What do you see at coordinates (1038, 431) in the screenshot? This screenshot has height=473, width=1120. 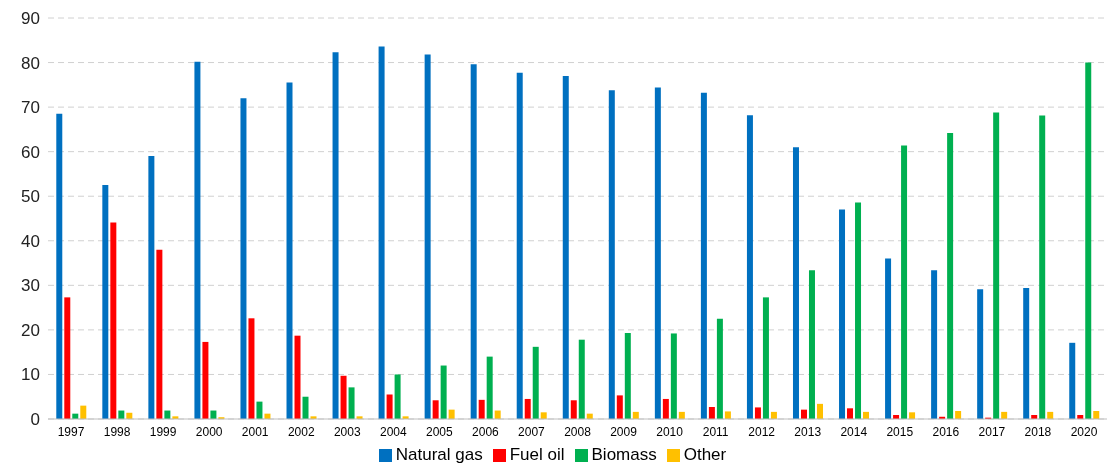 I see `x-tick-label: 2018` at bounding box center [1038, 431].